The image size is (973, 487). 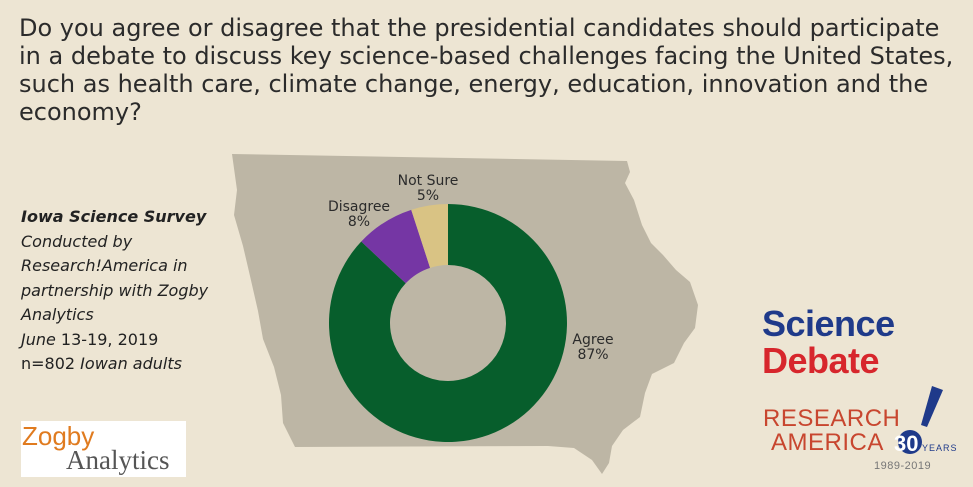 I want to click on years-word: YEARS, so click(x=940, y=448).